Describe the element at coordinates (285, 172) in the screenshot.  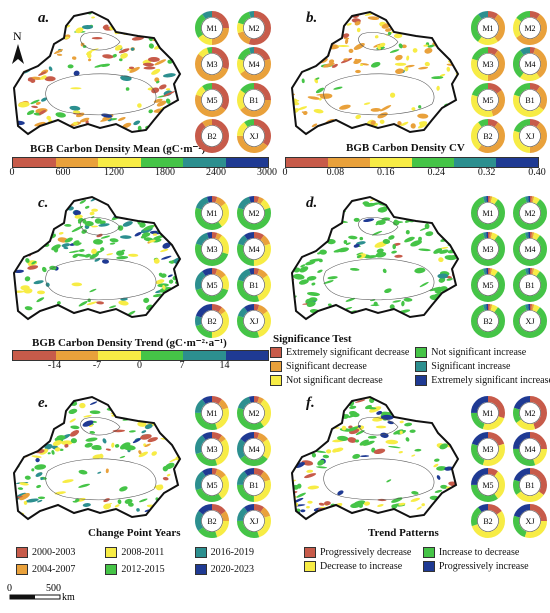
I see `colorbar-tick-label: 0` at that location.